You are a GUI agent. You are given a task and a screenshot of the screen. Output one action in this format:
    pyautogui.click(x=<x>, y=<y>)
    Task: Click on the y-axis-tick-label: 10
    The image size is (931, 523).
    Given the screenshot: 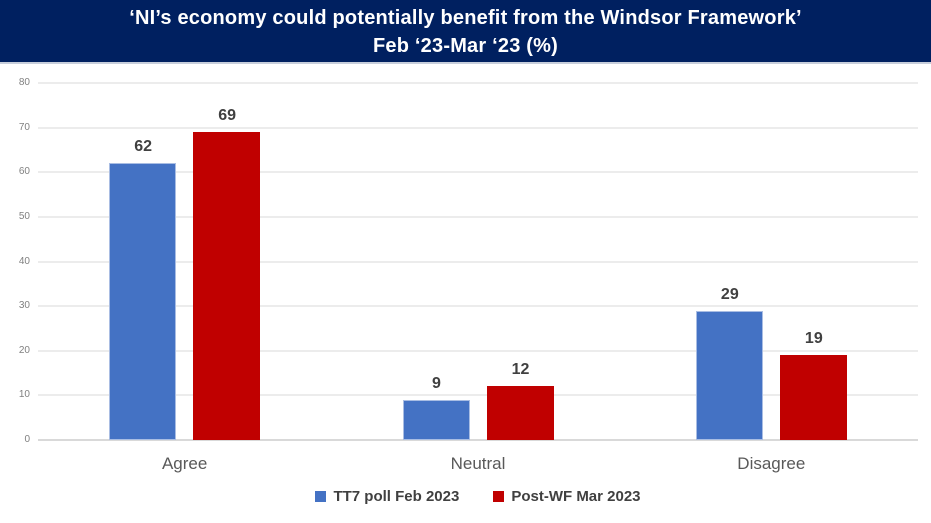 What is the action you would take?
    pyautogui.click(x=24, y=395)
    